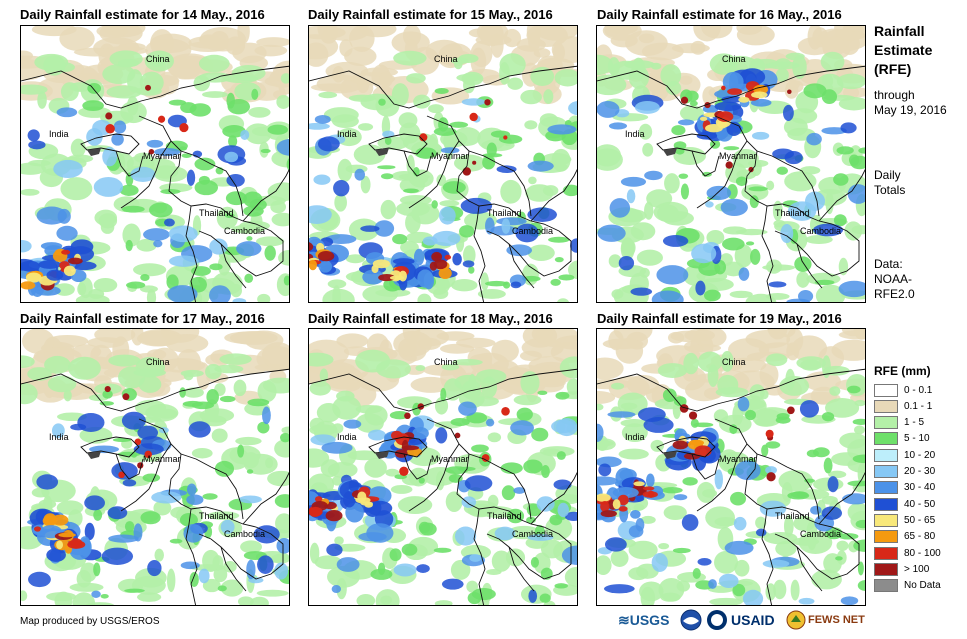 This screenshot has width=967, height=639. Describe the element at coordinates (920, 455) in the screenshot. I see `legend-label: 10 - 20` at that location.